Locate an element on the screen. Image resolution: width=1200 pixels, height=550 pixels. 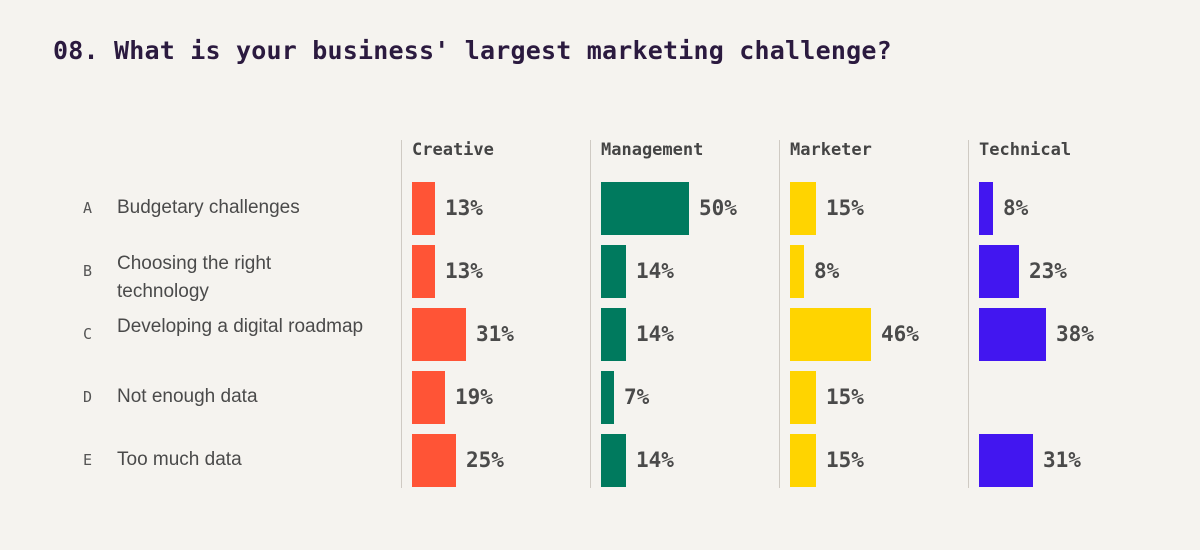
bar-management-a is located at coordinates (645, 208).